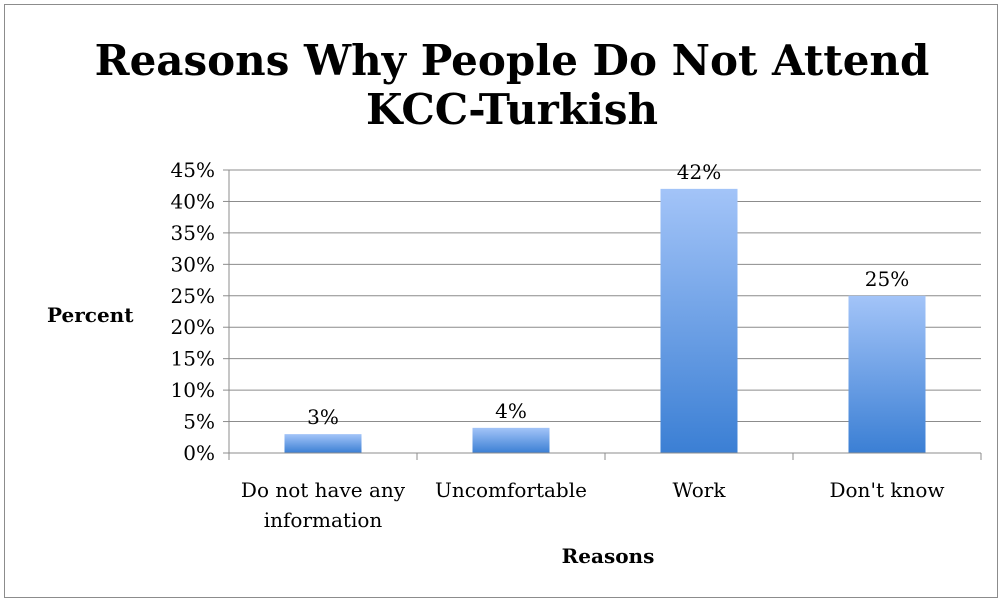  I want to click on data-label: 4%, so click(511, 411).